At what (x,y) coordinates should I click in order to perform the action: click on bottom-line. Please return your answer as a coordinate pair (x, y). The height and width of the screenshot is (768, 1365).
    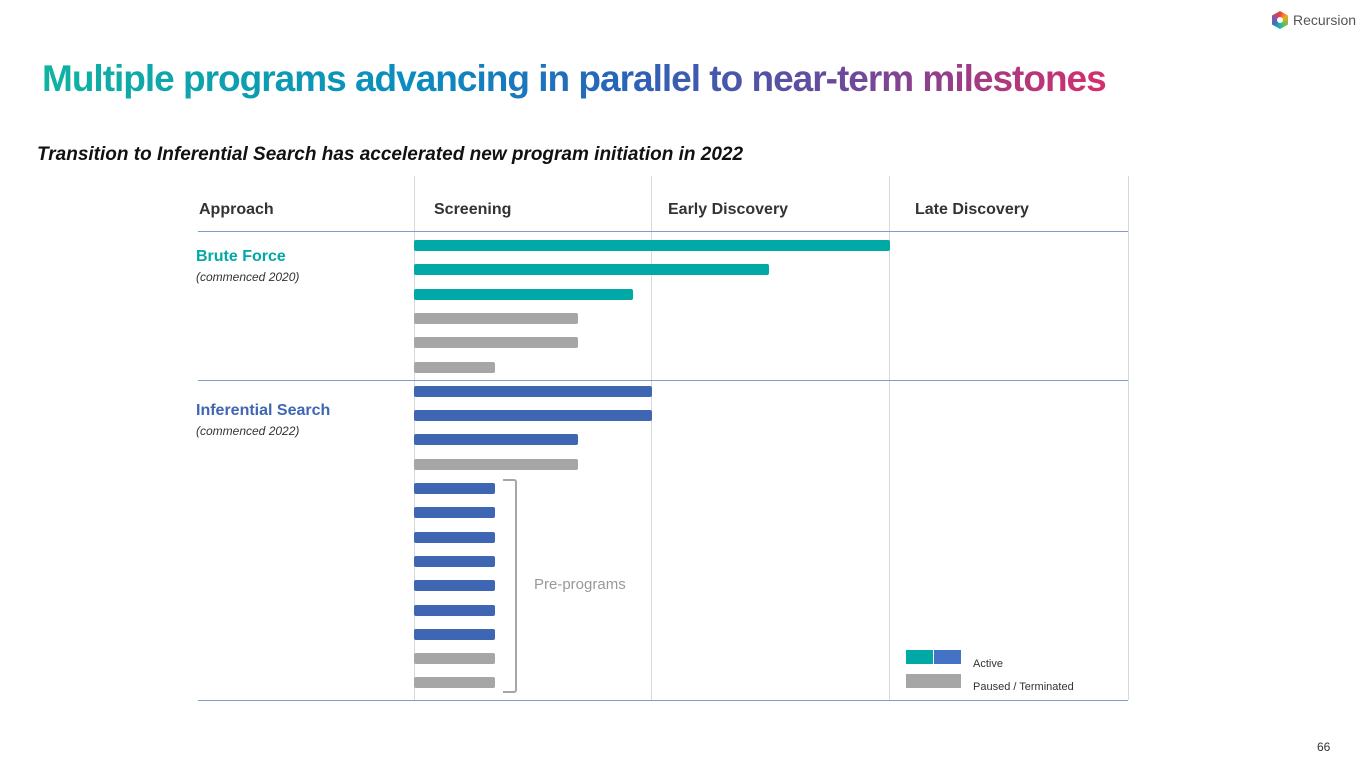
    Looking at the image, I should click on (663, 700).